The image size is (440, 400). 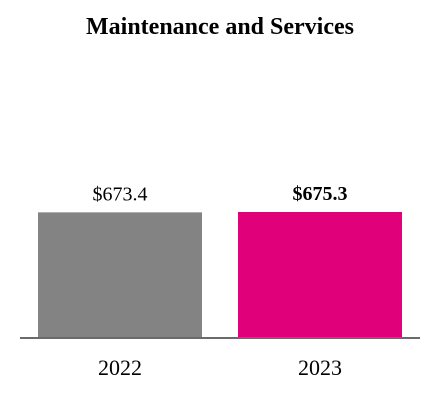 I want to click on chart-title: Maintenance and Services, so click(x=220, y=27).